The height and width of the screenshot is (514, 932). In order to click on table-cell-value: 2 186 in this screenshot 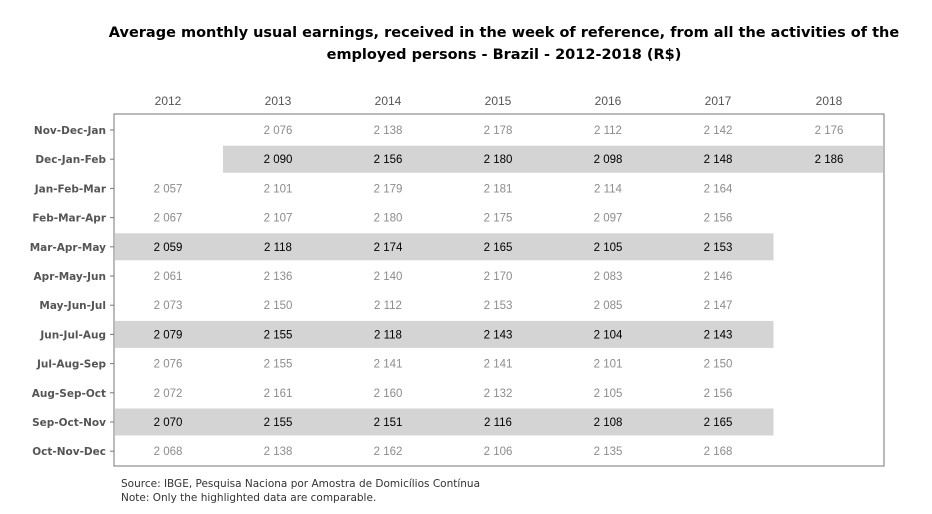, I will do `click(829, 160)`.